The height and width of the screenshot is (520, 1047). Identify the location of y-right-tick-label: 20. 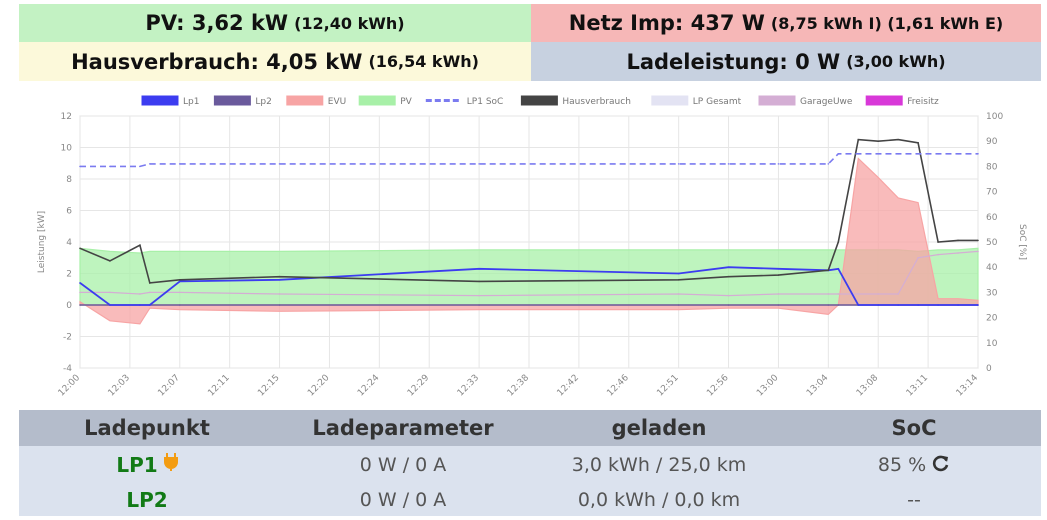
(992, 319).